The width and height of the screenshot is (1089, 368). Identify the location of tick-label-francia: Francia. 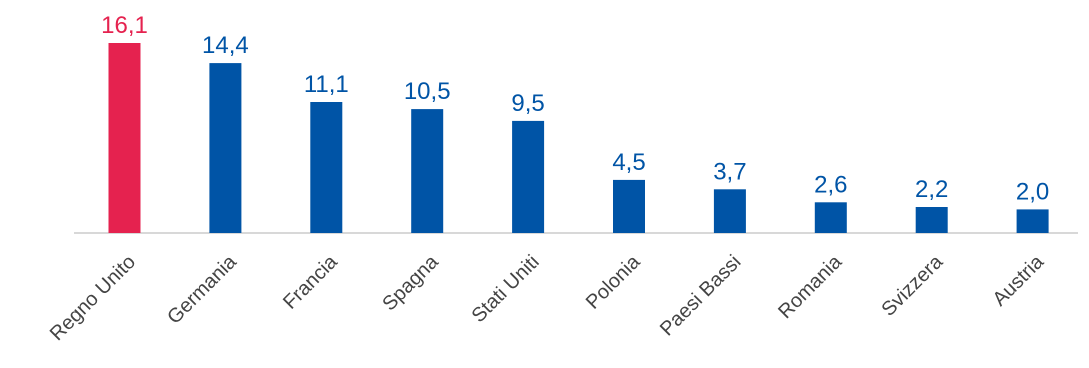
(310, 281).